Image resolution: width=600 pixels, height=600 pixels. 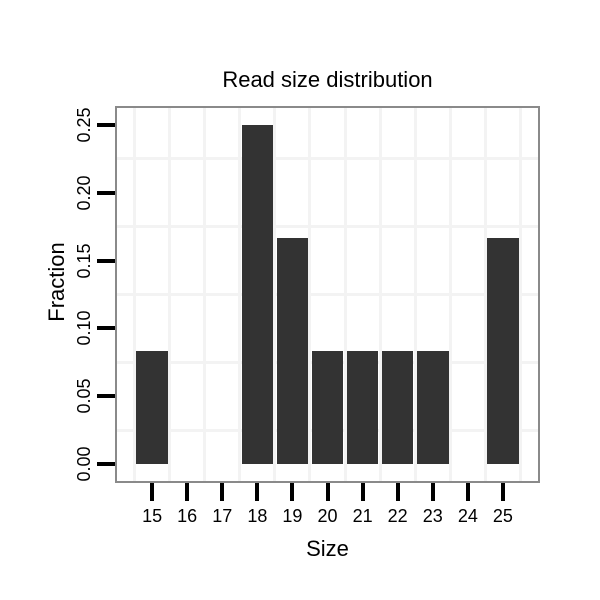 I want to click on x-tick-label: 17, so click(x=222, y=516).